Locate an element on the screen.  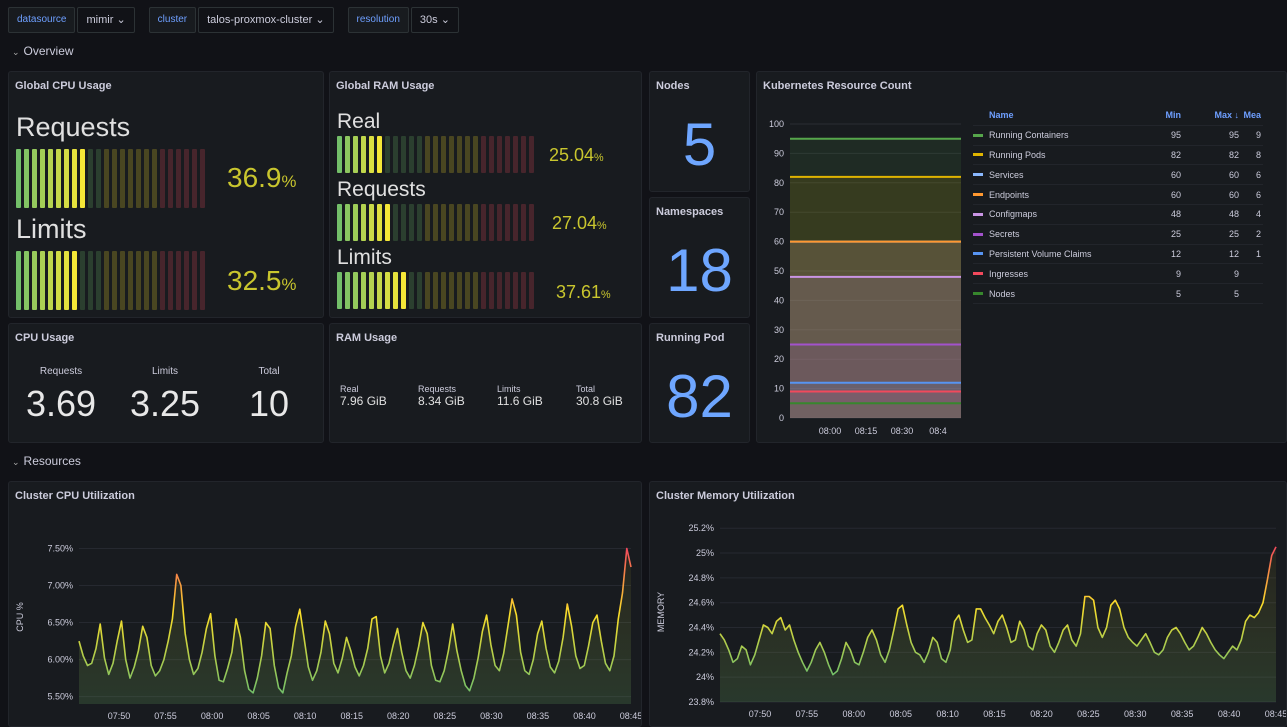
legend-label: Nodes is located at coordinates (1002, 293).